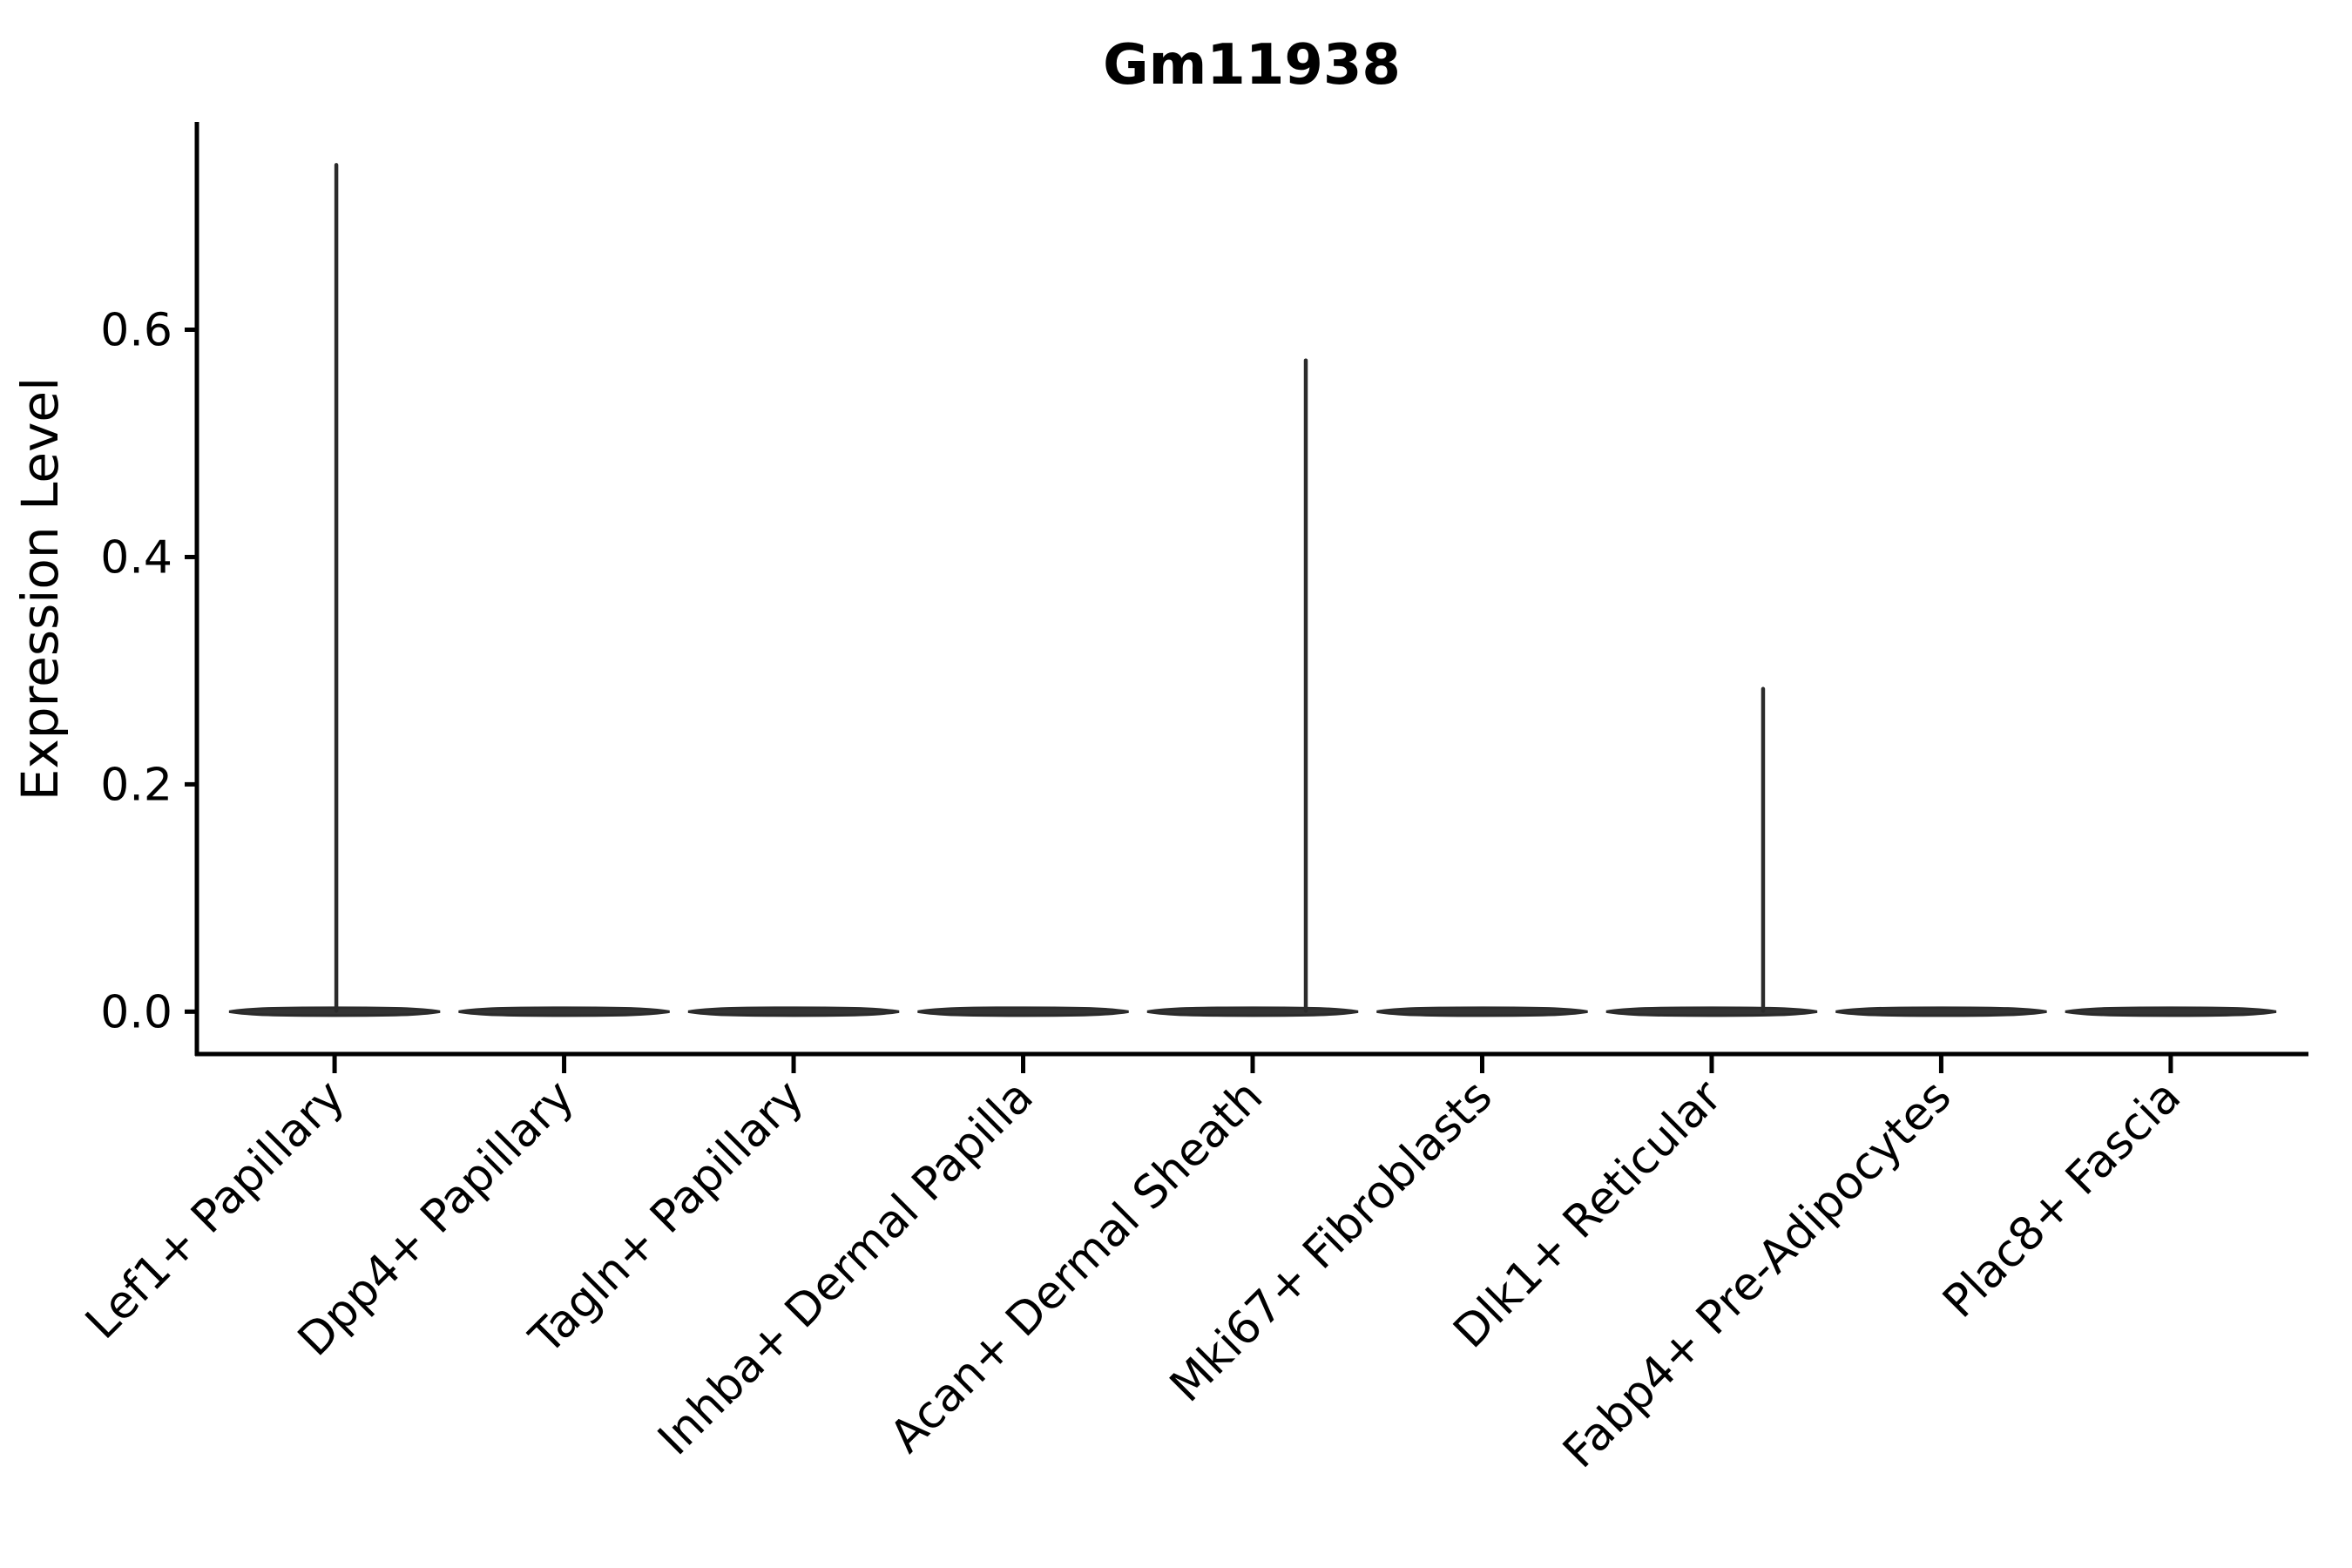 This screenshot has height=1568, width=2352. What do you see at coordinates (136, 785) in the screenshot?
I see `y-tick-label: 0.2` at bounding box center [136, 785].